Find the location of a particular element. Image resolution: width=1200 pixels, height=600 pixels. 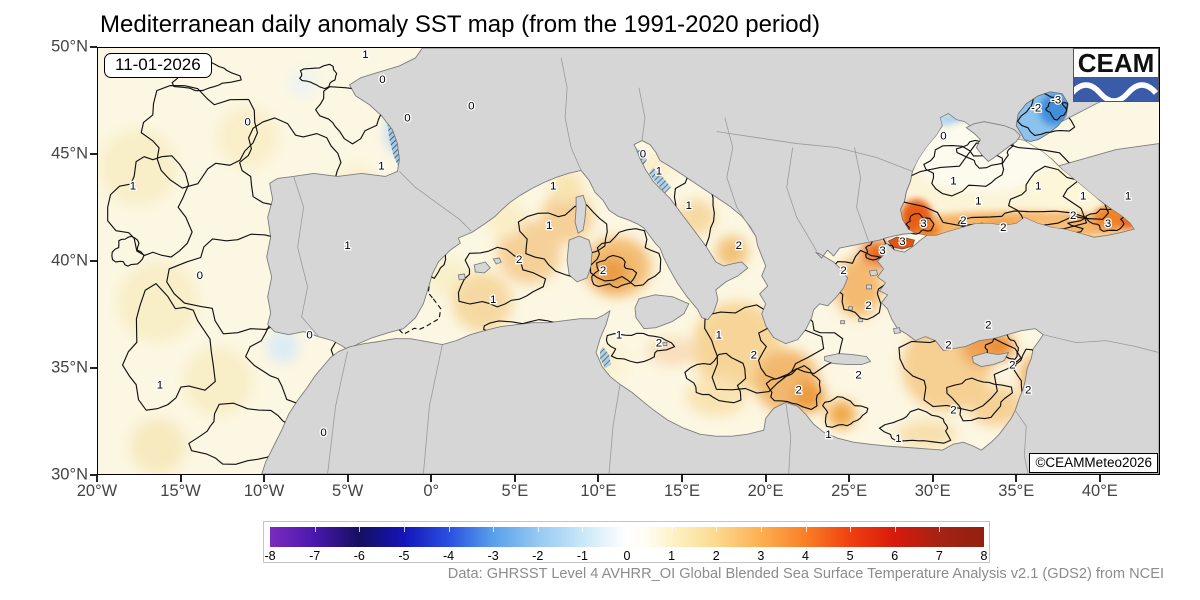

lon-tick-label: 5°E is located at coordinates (515, 491).